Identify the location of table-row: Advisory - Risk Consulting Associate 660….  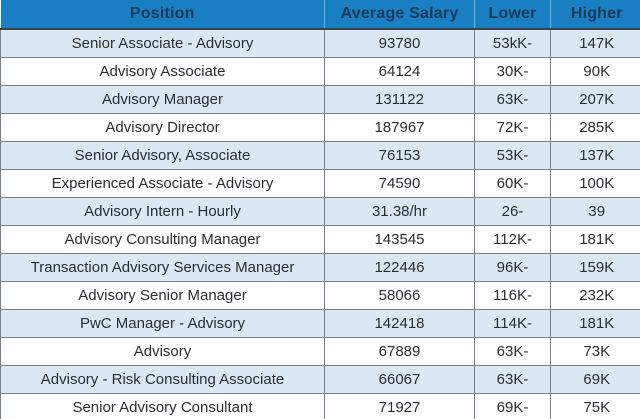
(320, 379).